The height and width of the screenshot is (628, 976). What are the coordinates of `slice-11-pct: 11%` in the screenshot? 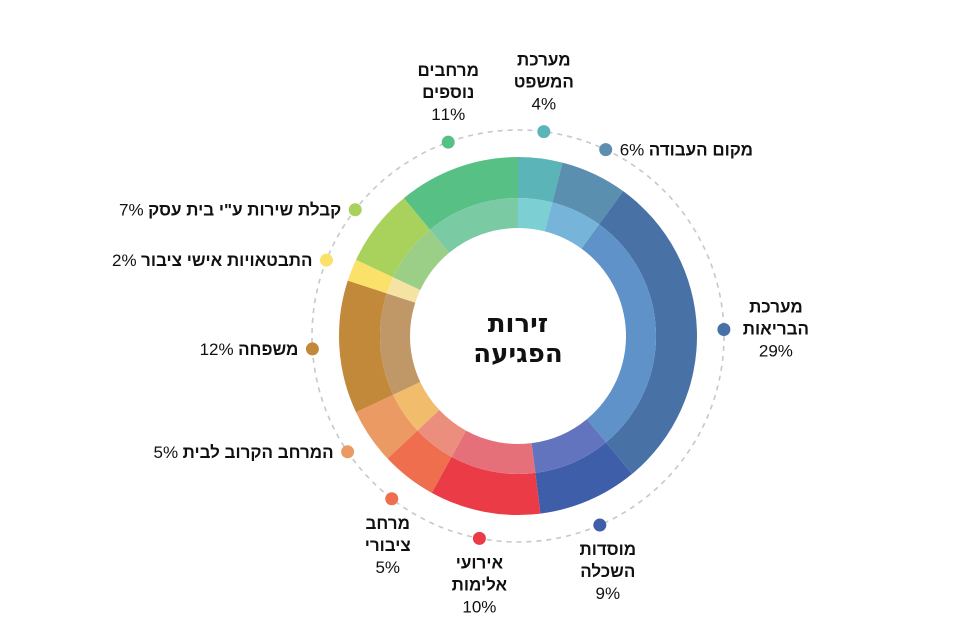 It's located at (448, 114).